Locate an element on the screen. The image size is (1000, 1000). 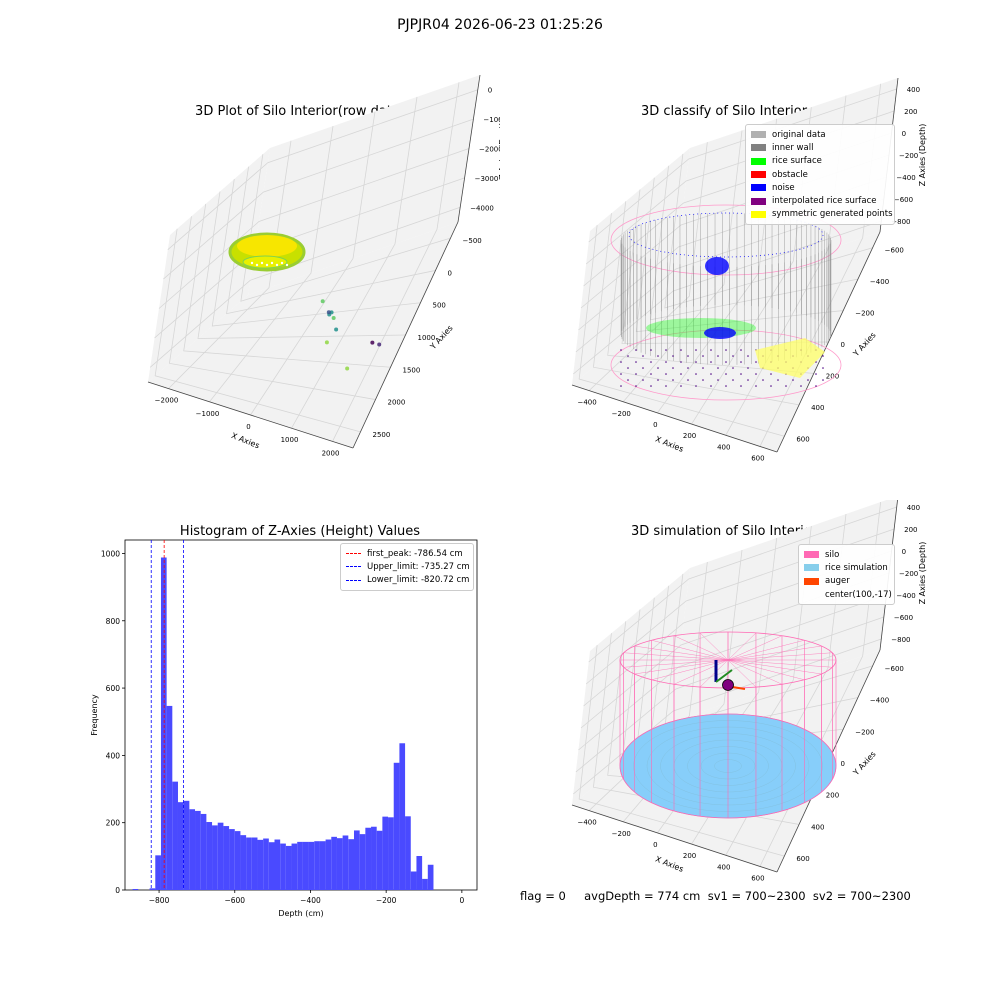
legend-item: Upper_limit: -735.27 cm is located at coordinates (408, 566).